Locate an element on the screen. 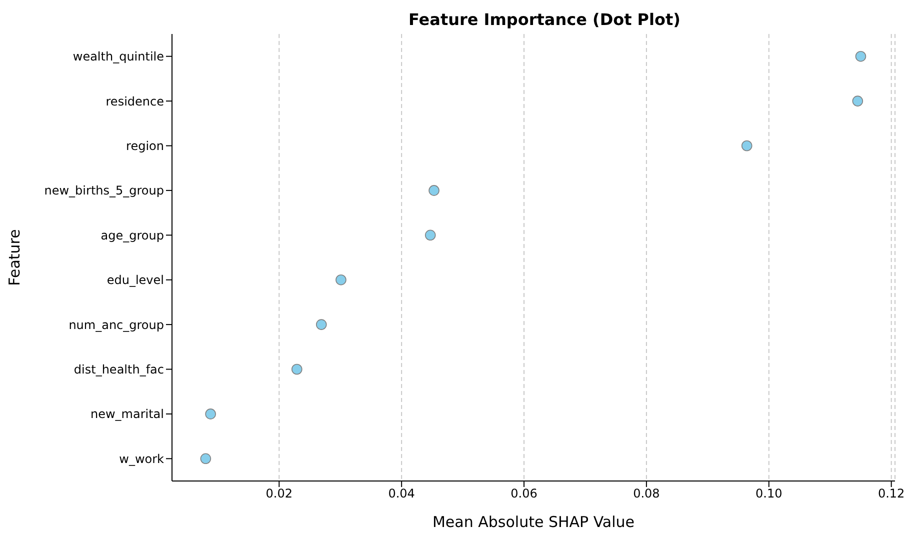 Image resolution: width=919 pixels, height=545 pixels. y-tick-label: region is located at coordinates (145, 146).